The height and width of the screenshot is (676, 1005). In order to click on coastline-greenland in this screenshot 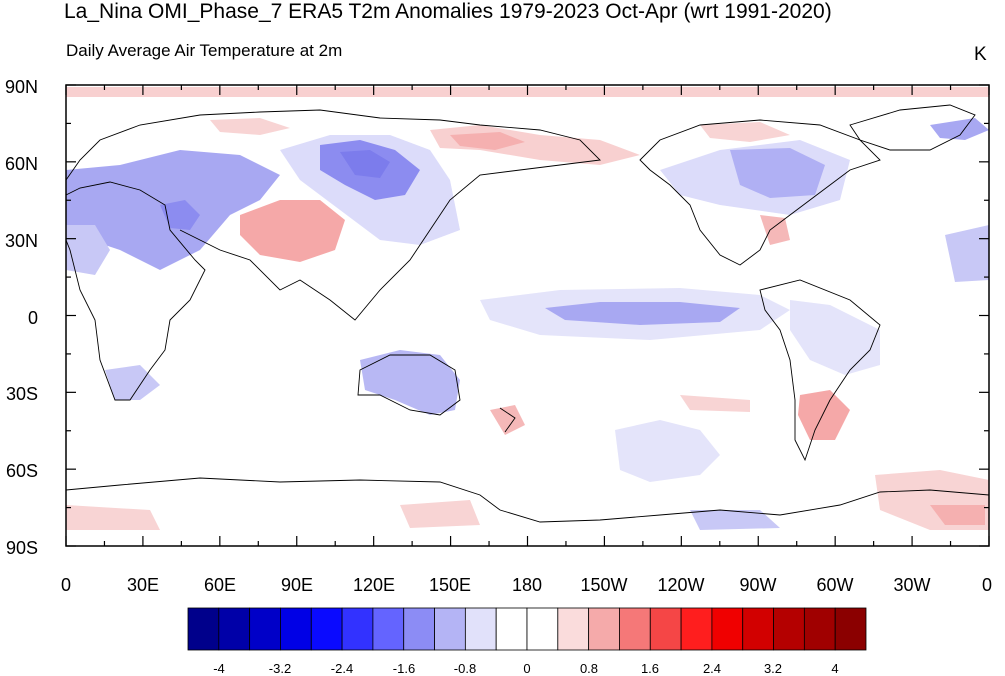, I will do `click(912, 127)`.